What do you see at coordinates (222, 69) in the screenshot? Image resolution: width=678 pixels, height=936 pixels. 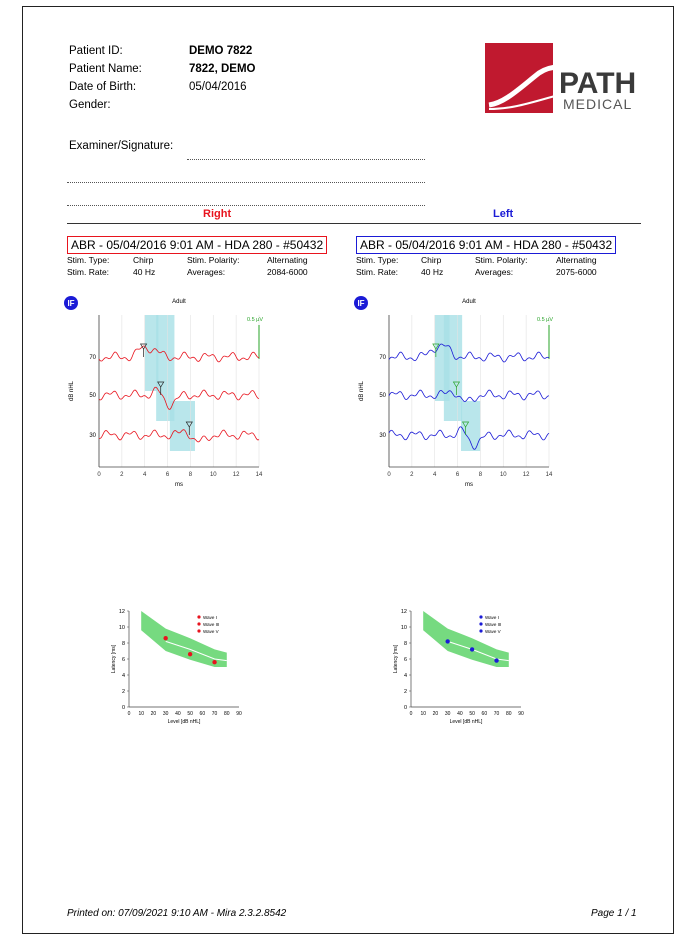 I see `patient-name-value: 7822, DEMO` at bounding box center [222, 69].